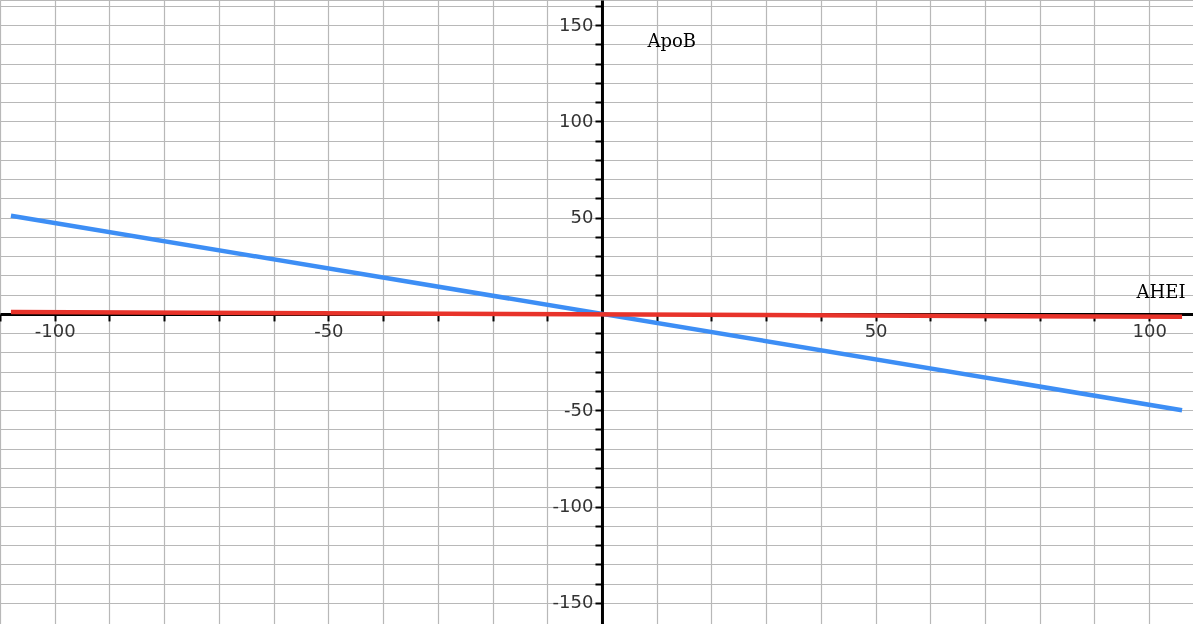  Describe the element at coordinates (1160, 292) in the screenshot. I see `x-axis-title: AHEI` at that location.